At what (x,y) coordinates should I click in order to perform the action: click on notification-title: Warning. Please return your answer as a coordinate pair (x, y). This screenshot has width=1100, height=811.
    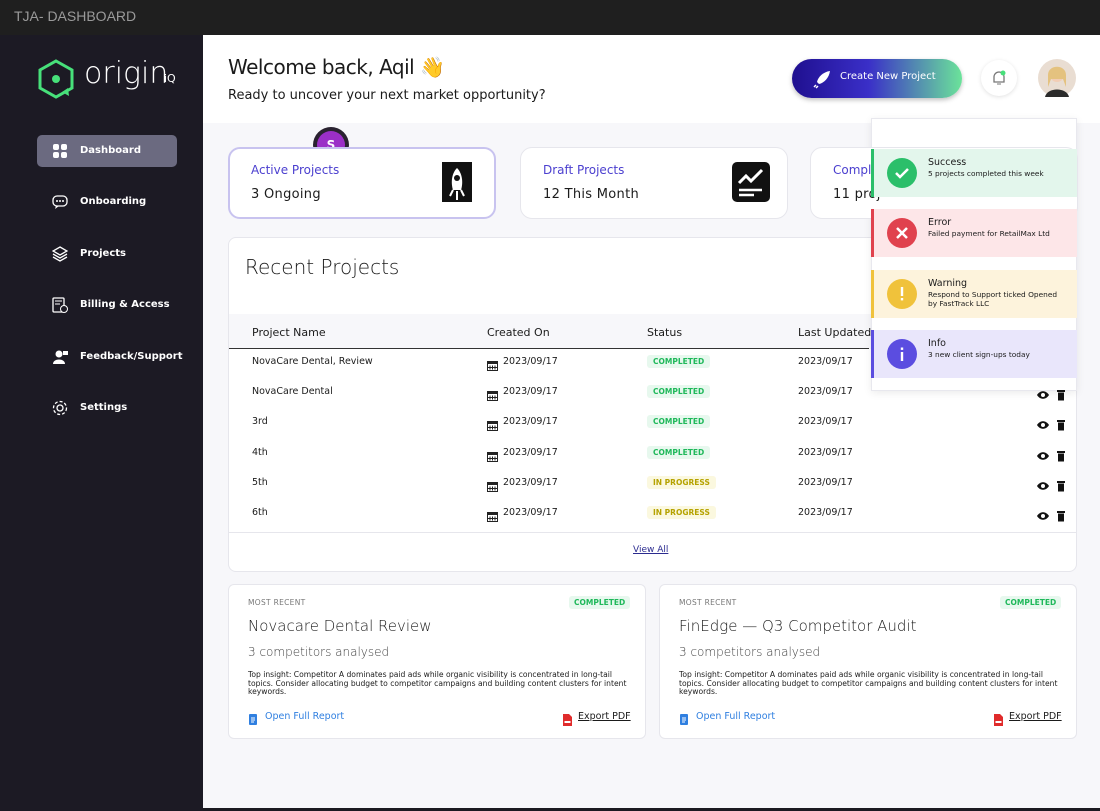
    Looking at the image, I should click on (948, 283).